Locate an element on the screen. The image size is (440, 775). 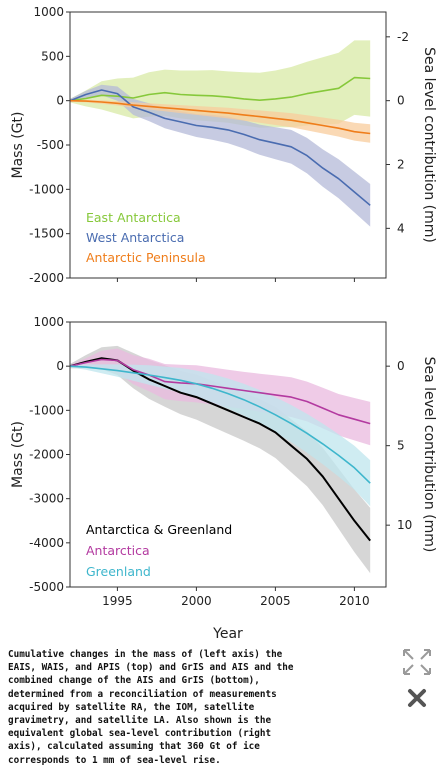
y-tick-label: -3000 is located at coordinates (46, 499).